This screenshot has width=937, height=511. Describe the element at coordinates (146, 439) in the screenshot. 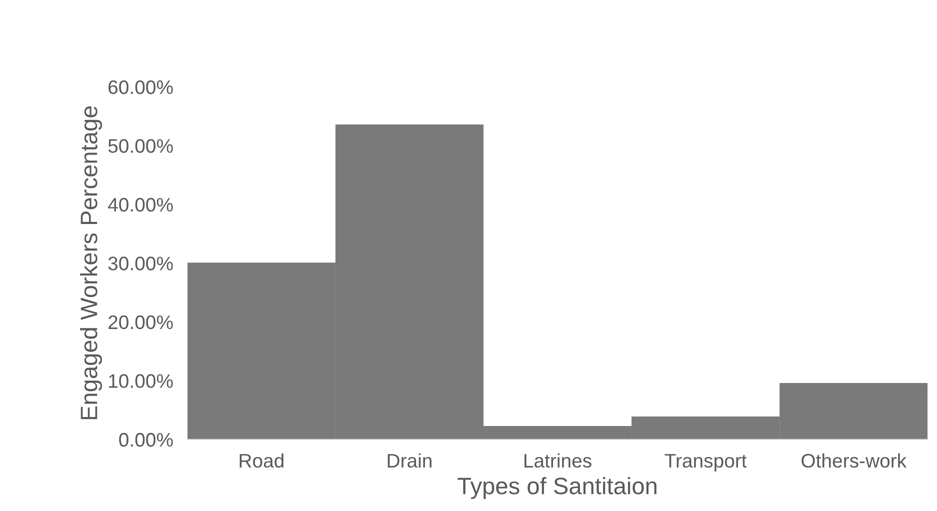

I see `y-tick-label: 0.00%` at that location.